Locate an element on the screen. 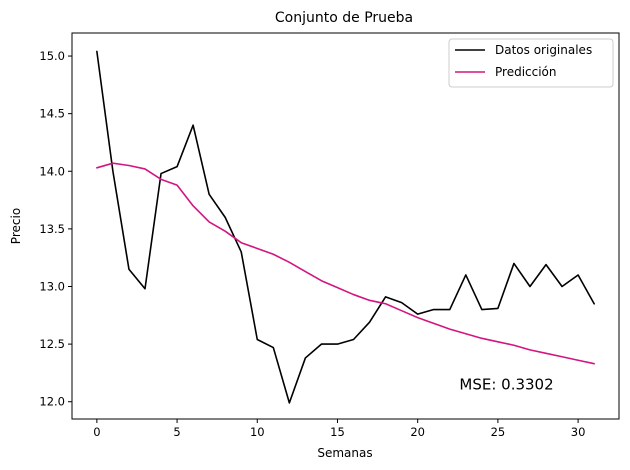  legend-label-1: Predicción is located at coordinates (526, 72).